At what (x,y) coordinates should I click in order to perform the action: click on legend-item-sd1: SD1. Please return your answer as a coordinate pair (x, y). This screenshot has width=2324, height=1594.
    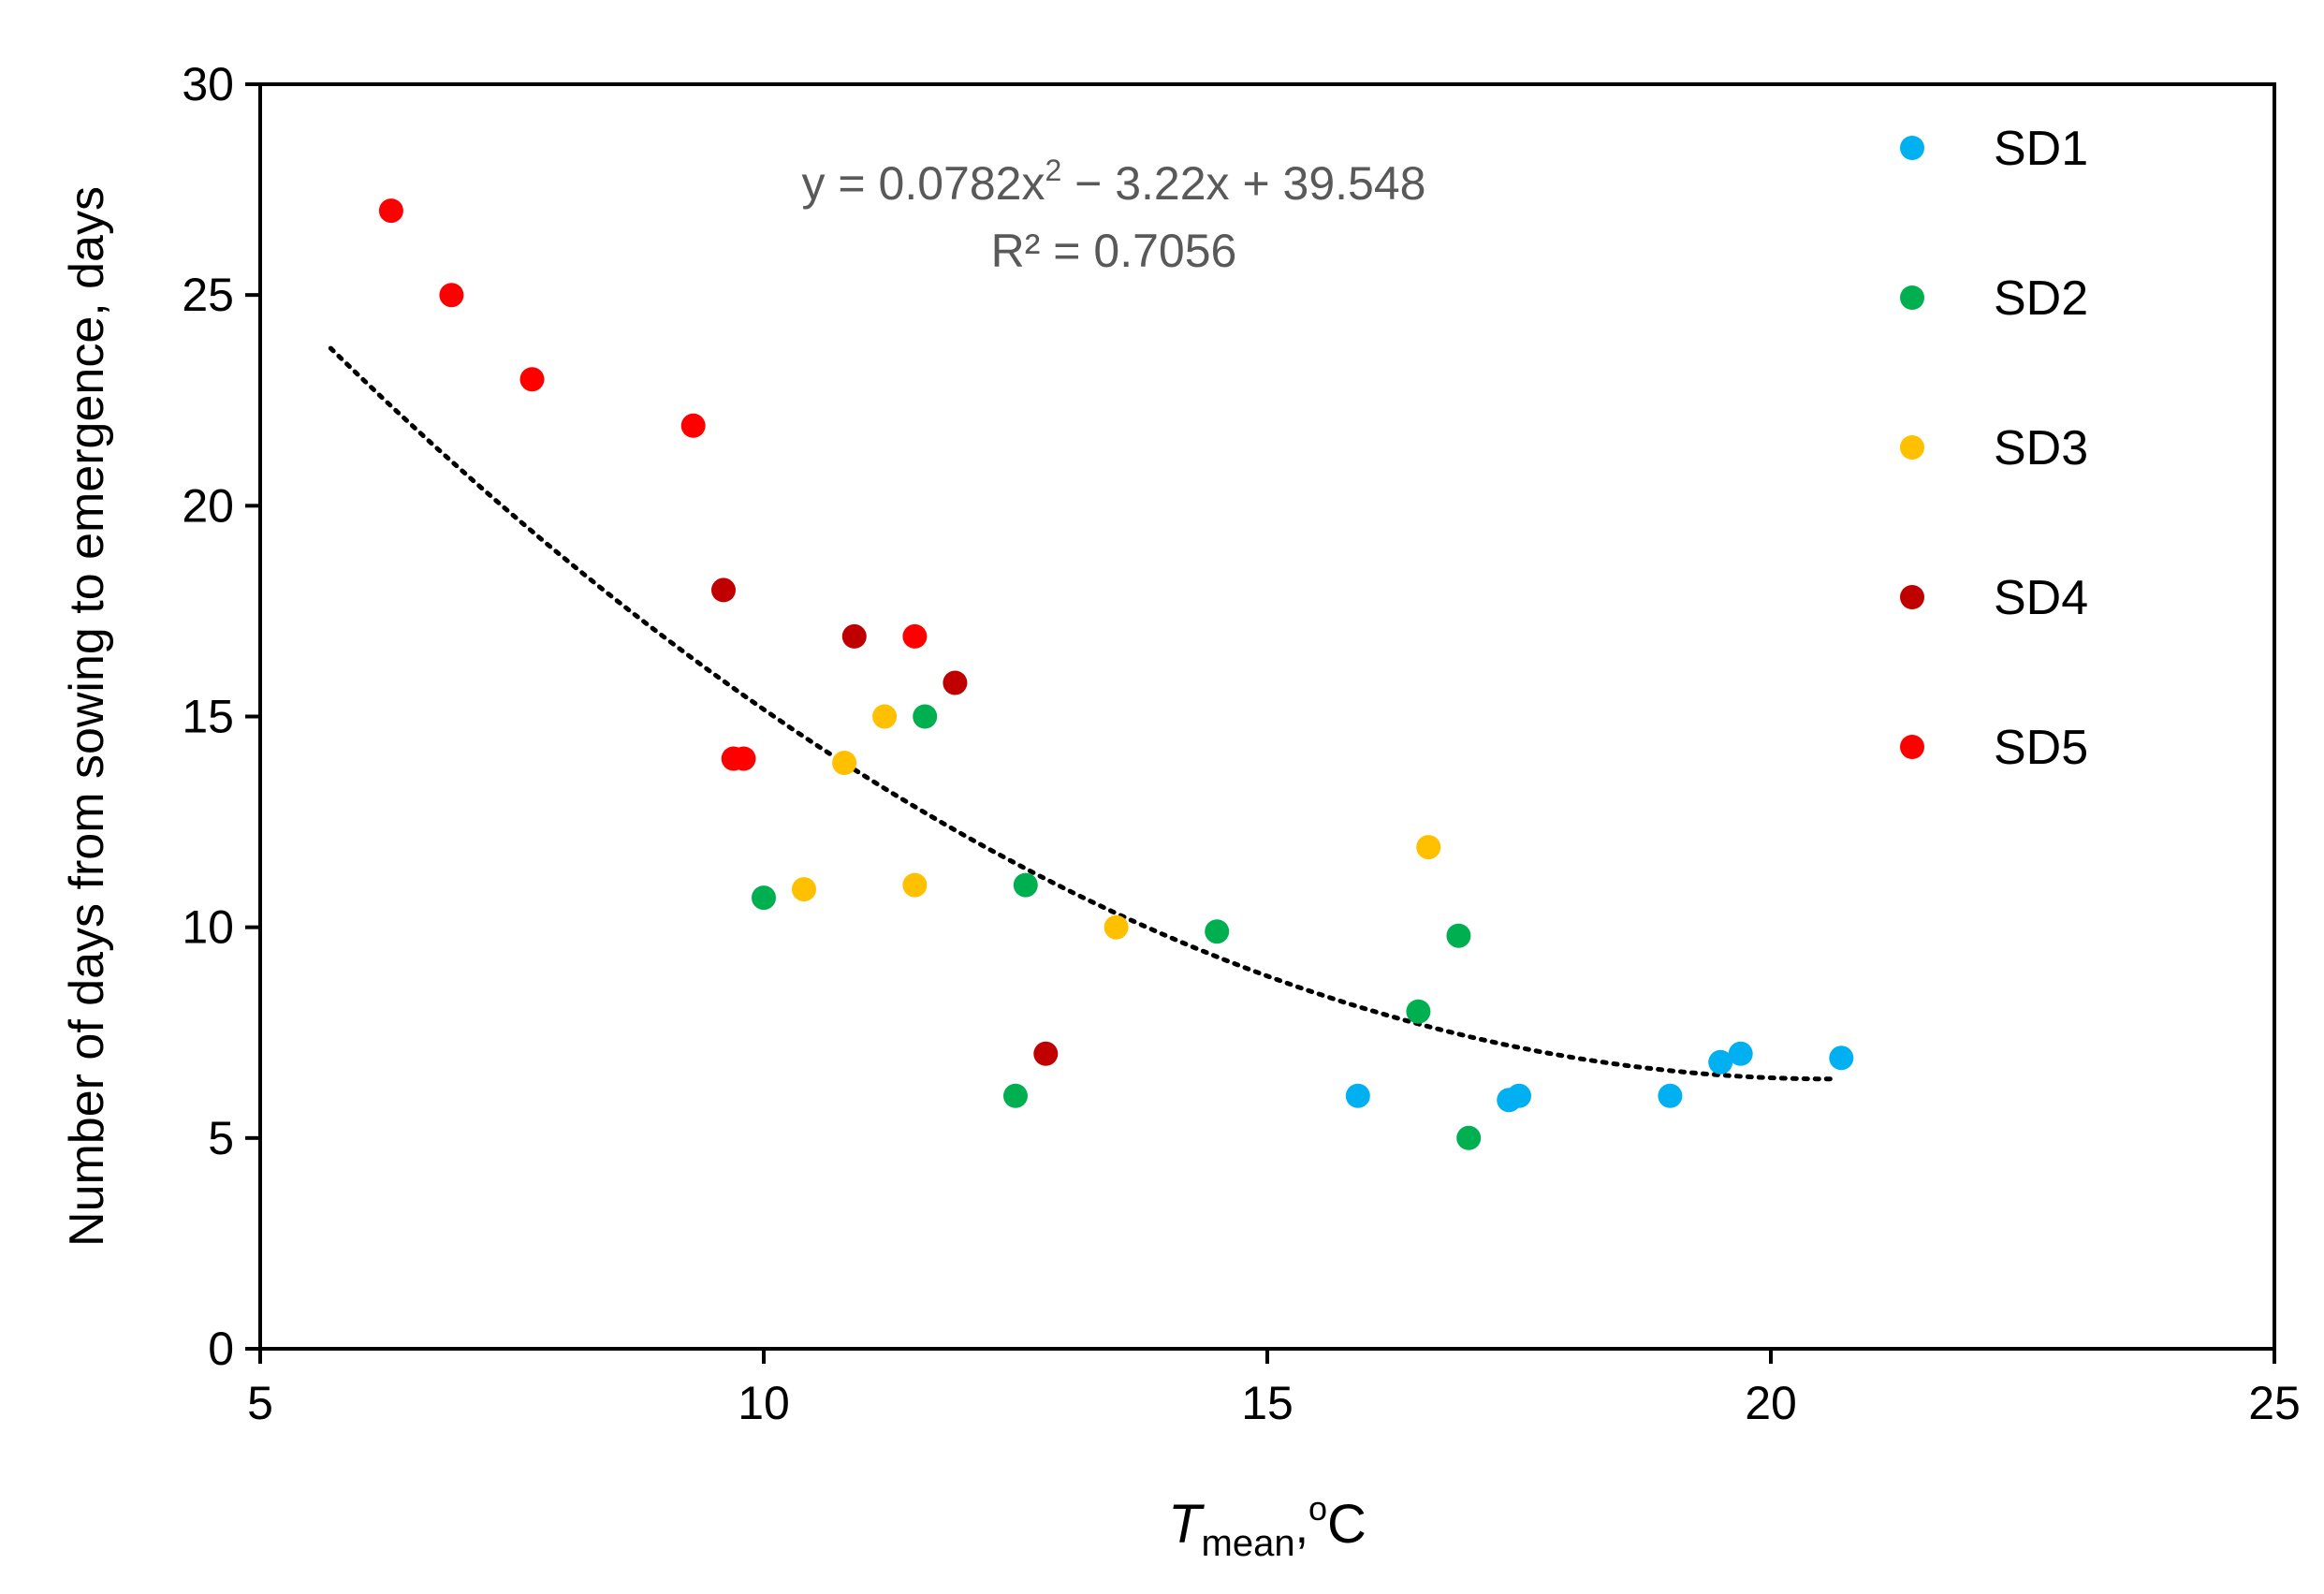
    Looking at the image, I should click on (1994, 149).